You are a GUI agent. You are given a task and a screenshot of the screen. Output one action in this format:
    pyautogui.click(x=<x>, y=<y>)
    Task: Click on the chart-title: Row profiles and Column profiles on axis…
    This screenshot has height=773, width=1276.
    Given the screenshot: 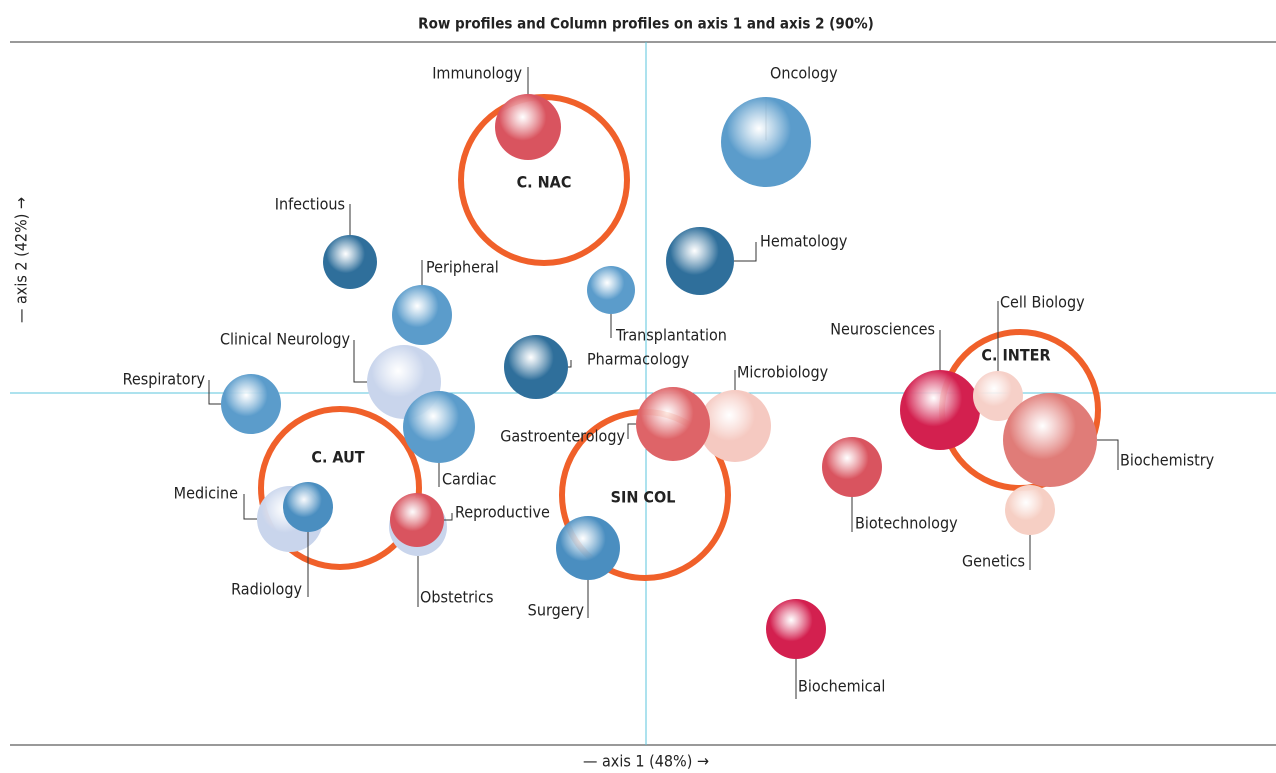 What is the action you would take?
    pyautogui.click(x=646, y=24)
    